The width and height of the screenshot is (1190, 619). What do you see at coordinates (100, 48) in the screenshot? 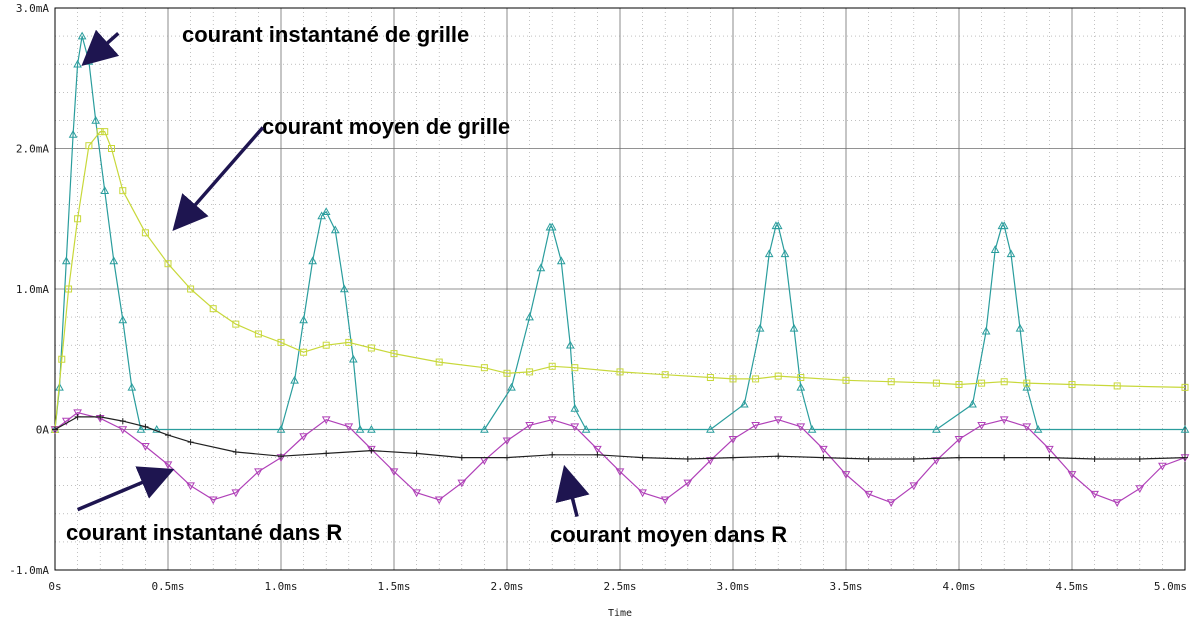
I see `annotation-arrow` at bounding box center [100, 48].